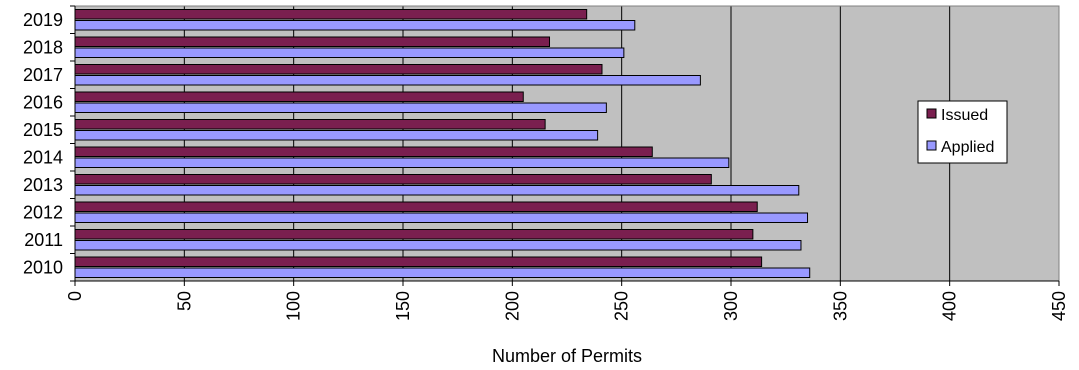 The image size is (1079, 370). What do you see at coordinates (931, 145) in the screenshot?
I see `legend-swatch-applied` at bounding box center [931, 145].